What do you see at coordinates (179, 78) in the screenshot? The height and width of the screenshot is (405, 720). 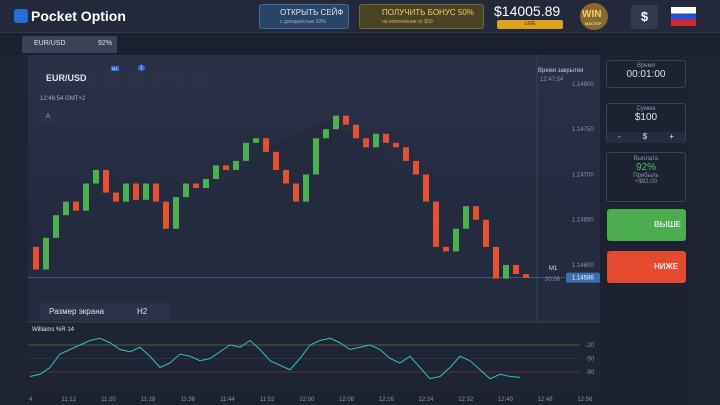 I see `line-button` at bounding box center [179, 78].